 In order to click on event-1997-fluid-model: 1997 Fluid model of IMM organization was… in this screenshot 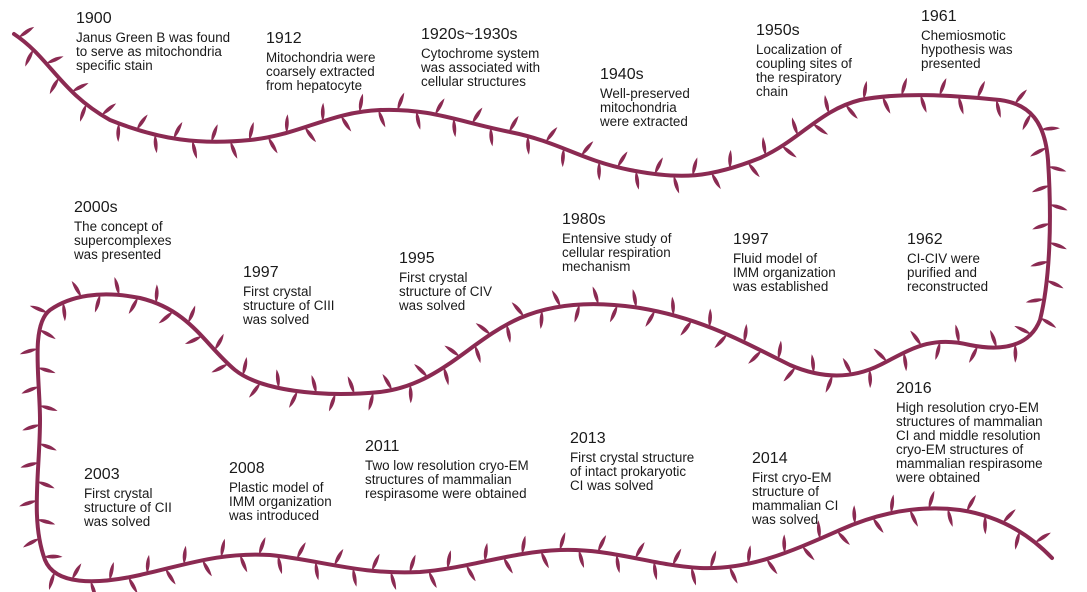, I will do `click(808, 262)`.